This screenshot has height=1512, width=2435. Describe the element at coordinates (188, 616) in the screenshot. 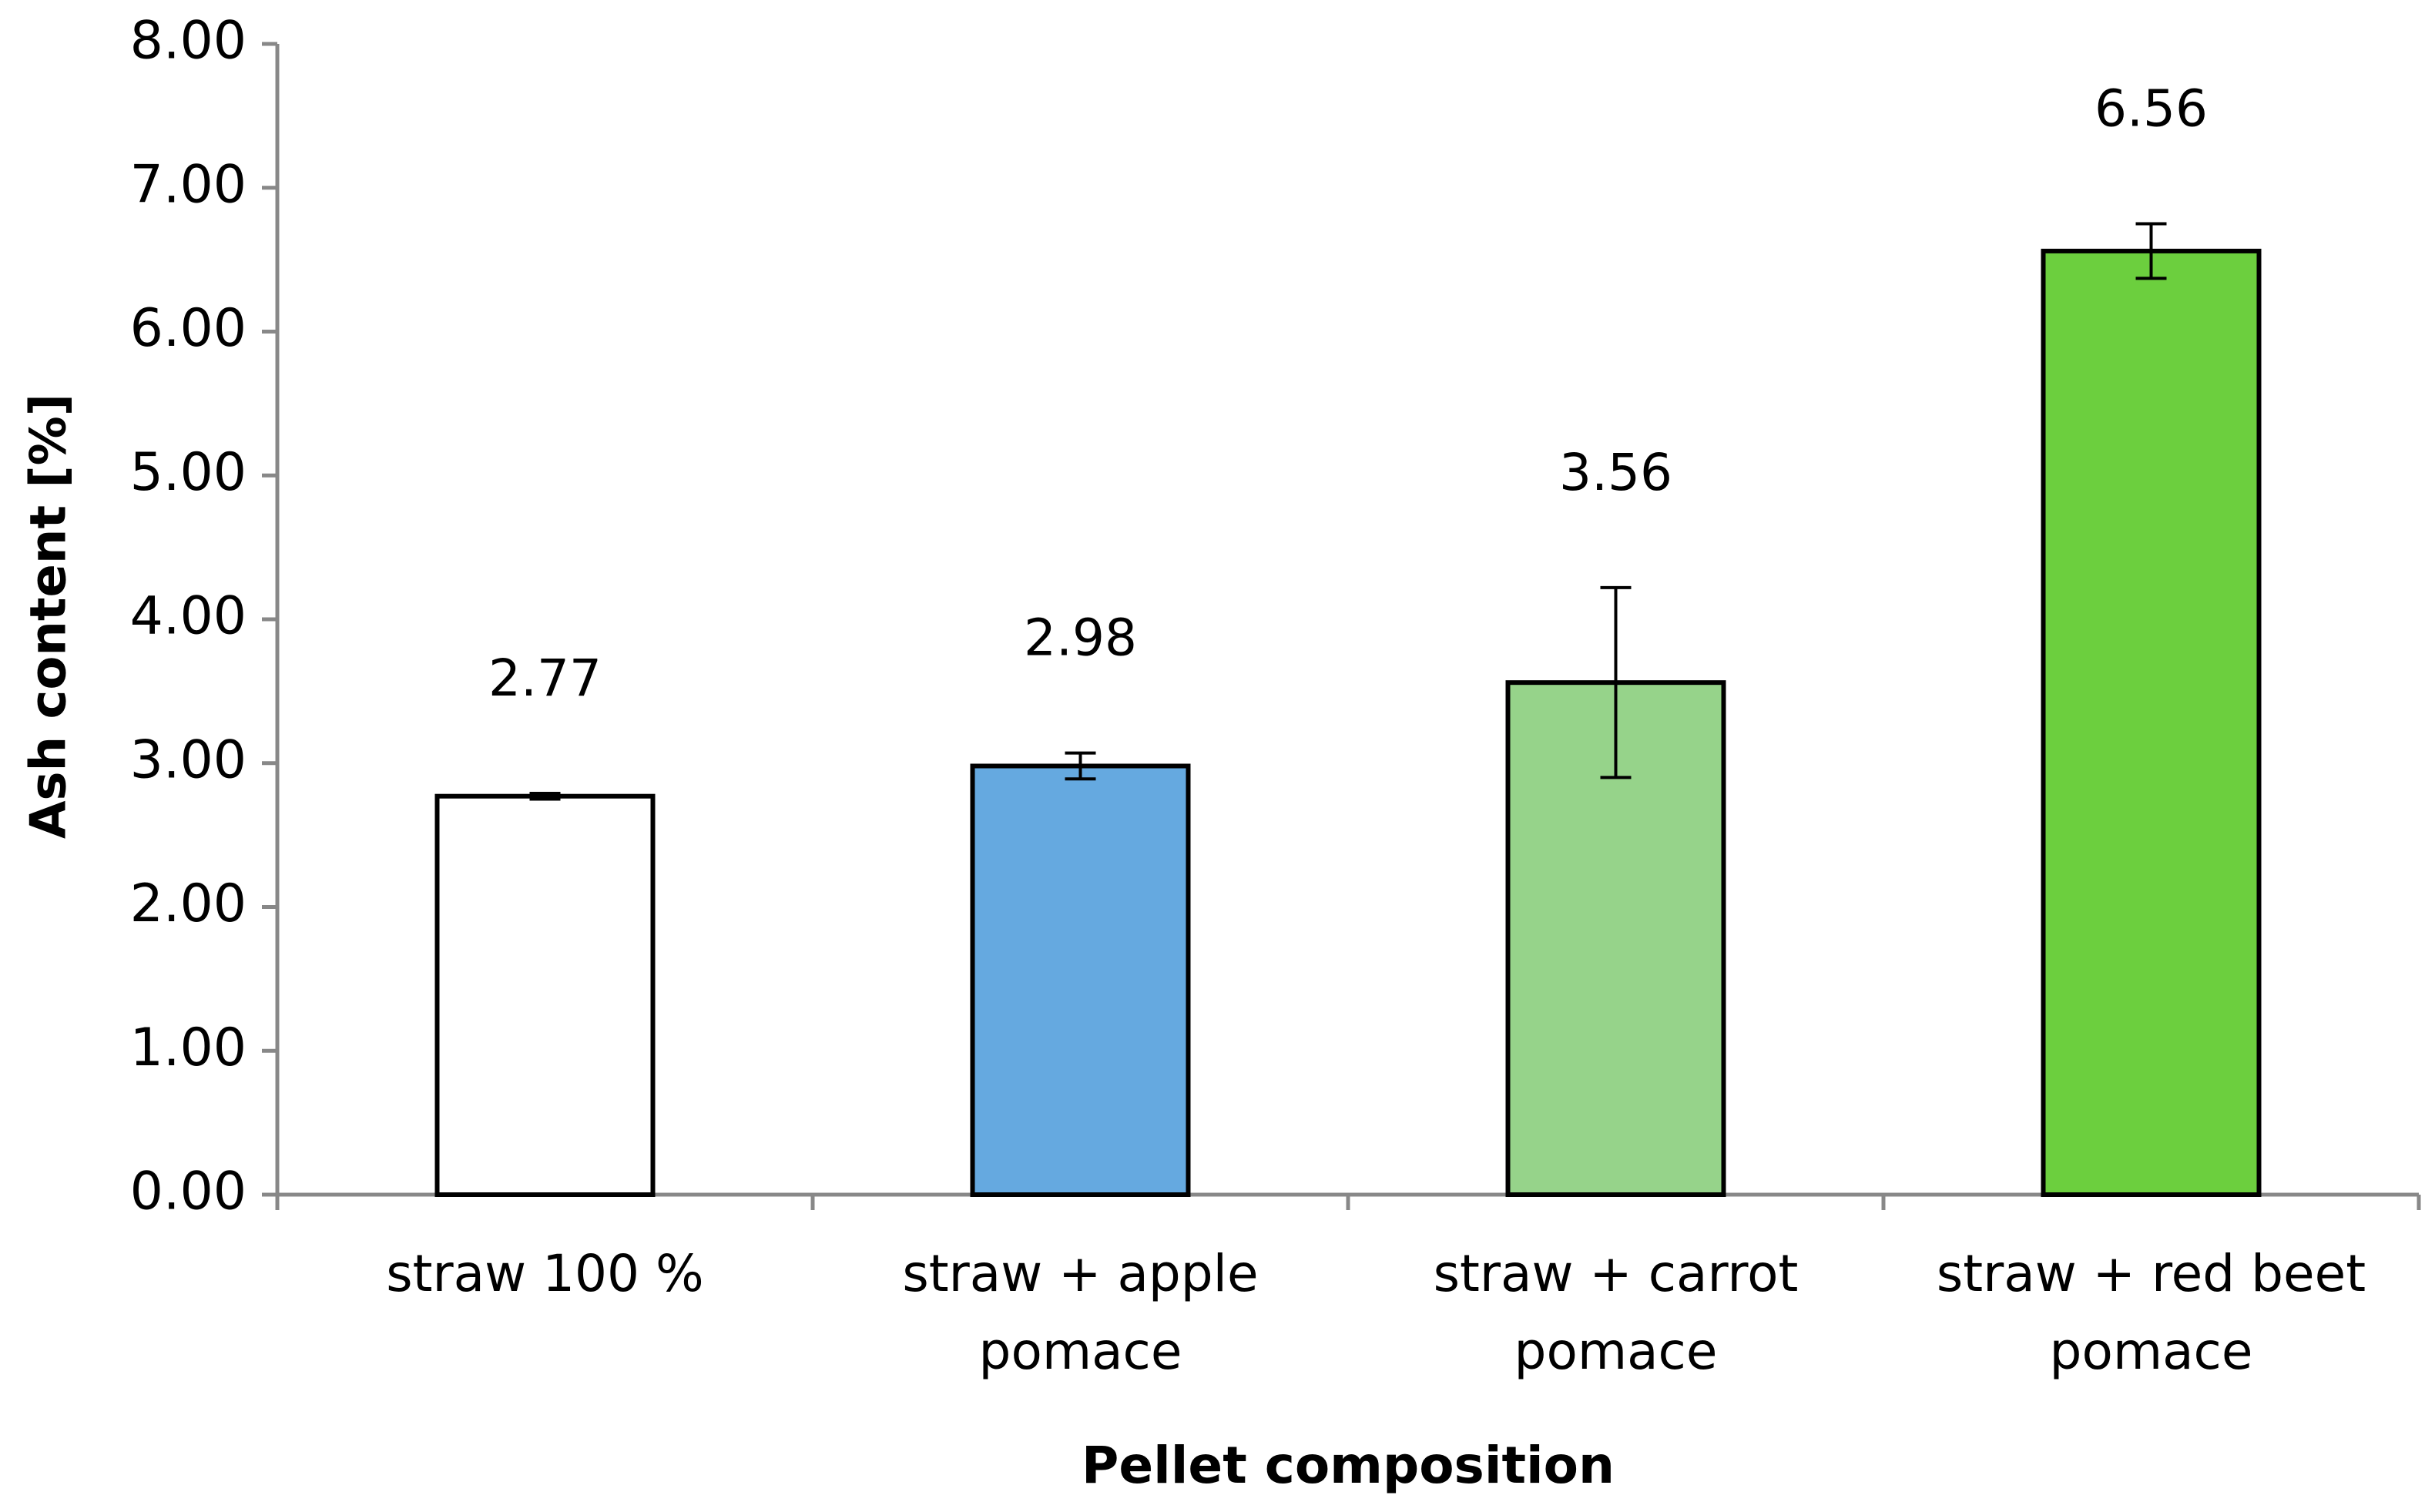

I see `y-tick-label: 4.00` at that location.